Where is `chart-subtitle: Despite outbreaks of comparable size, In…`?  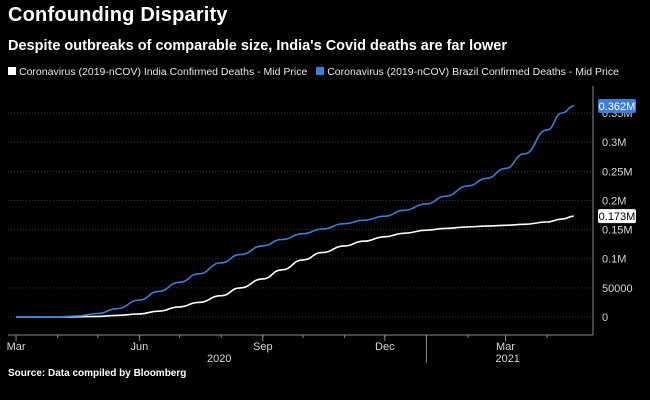
chart-subtitle: Despite outbreaks of comparable size, In… is located at coordinates (258, 46).